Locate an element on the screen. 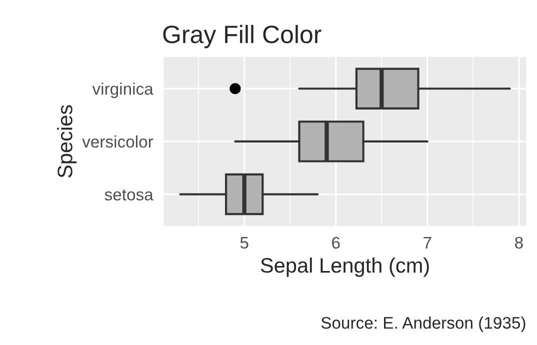  x-axis-title: Sepal Length (cm) is located at coordinates (344, 267).